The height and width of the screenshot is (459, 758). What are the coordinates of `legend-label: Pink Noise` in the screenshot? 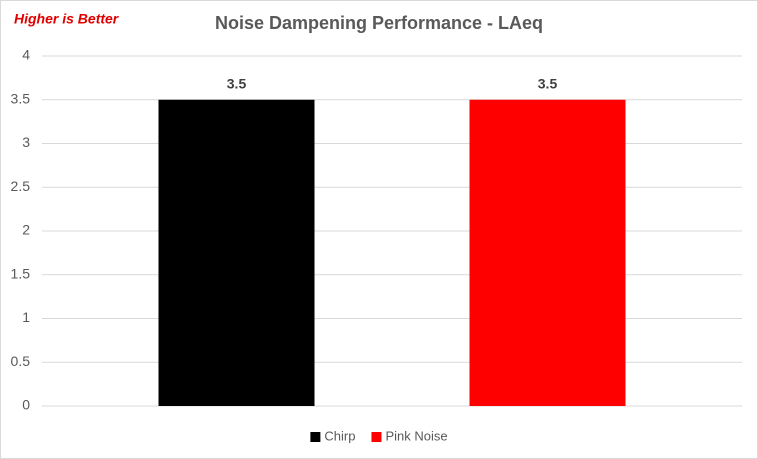 It's located at (416, 435).